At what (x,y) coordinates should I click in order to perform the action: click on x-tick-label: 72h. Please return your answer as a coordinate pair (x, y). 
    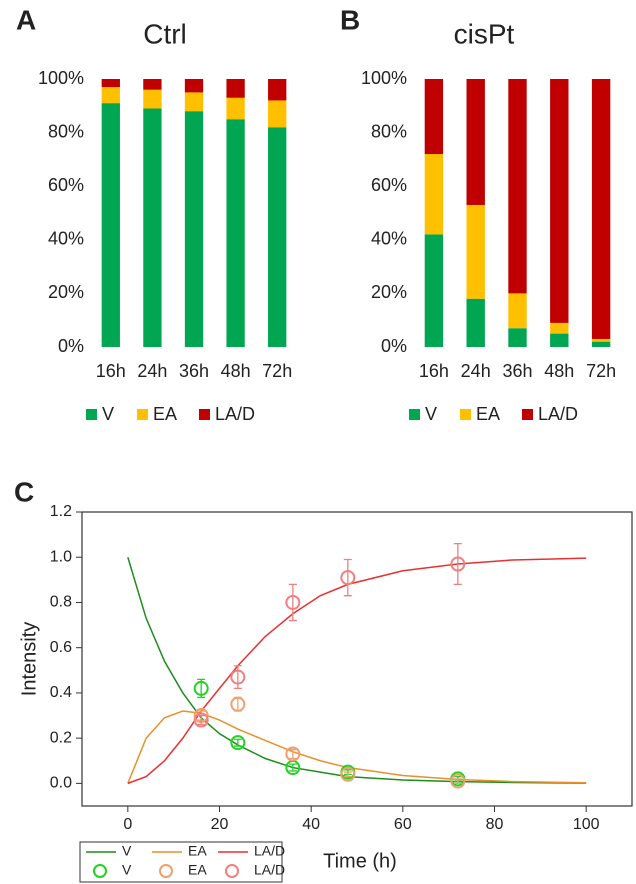
    Looking at the image, I should click on (601, 371).